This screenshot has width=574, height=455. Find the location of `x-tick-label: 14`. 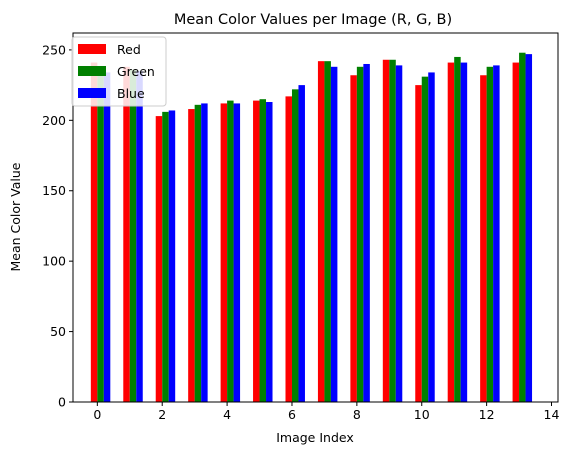

x-tick-label: 14 is located at coordinates (552, 414).